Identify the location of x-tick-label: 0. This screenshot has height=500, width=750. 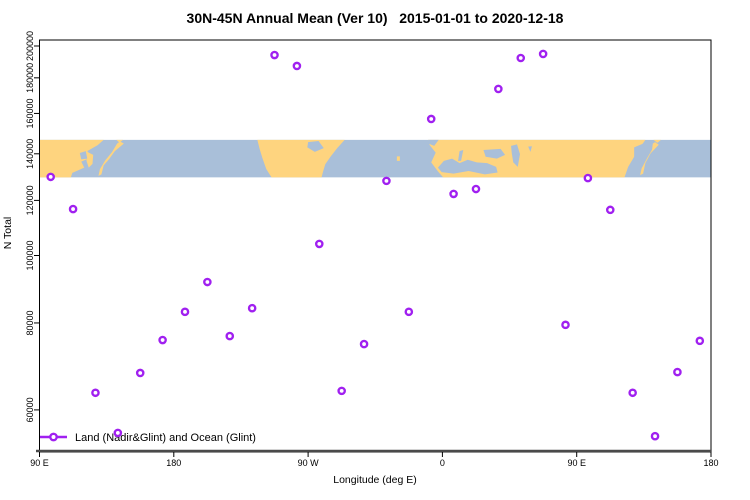
(442, 463).